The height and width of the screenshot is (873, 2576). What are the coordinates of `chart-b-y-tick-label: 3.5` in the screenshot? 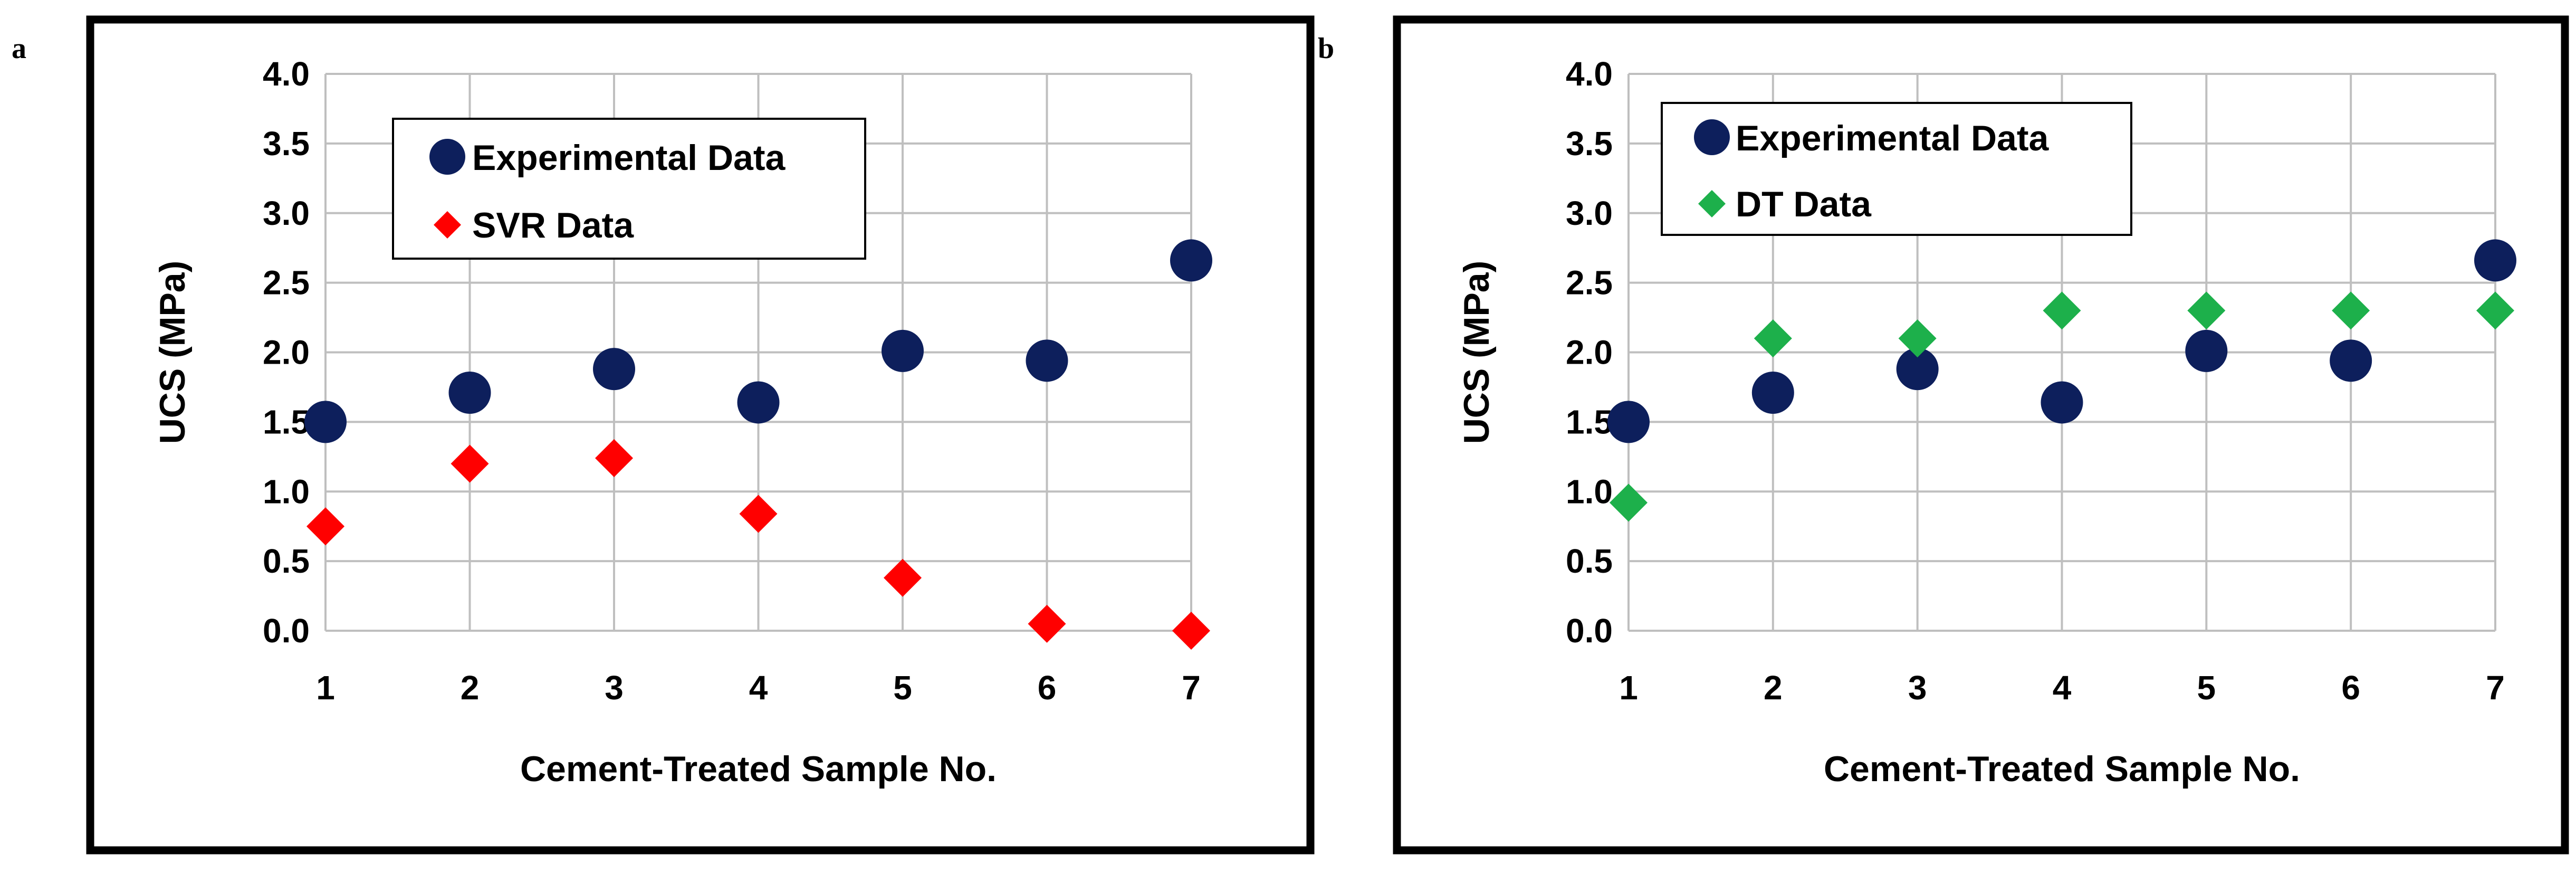 It's located at (1589, 144).